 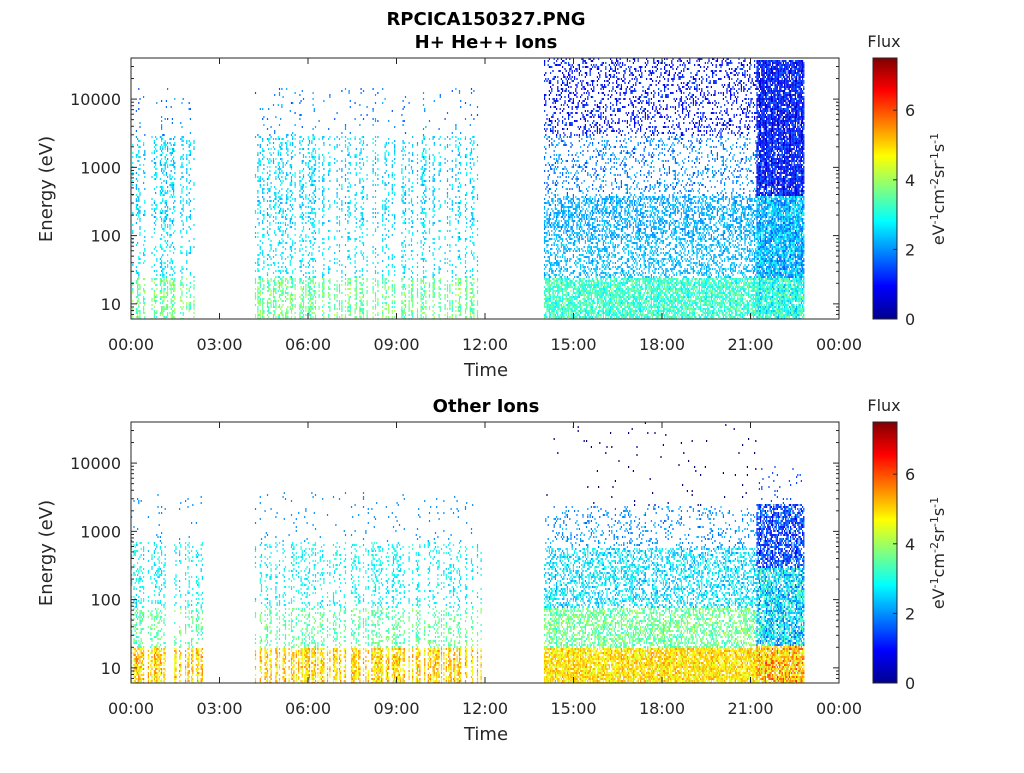 What do you see at coordinates (485, 19) in the screenshot?
I see `figure-title: RPCICA150327.PNG` at bounding box center [485, 19].